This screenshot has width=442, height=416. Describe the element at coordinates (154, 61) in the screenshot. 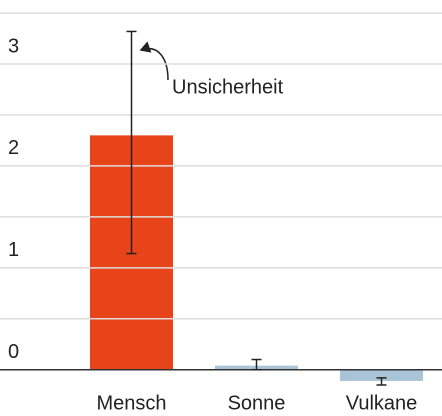

I see `annotation-arrow` at that location.